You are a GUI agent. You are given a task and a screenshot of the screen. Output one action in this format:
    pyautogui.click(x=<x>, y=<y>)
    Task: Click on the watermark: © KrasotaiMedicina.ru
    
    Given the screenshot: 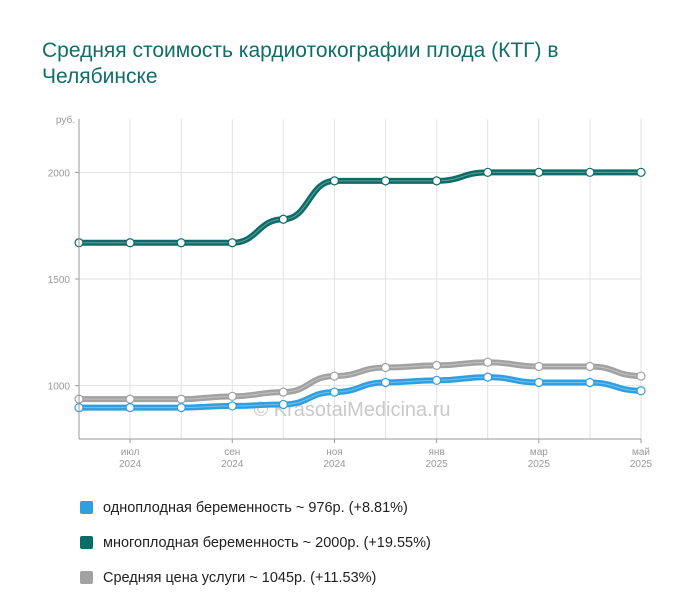 What is the action you would take?
    pyautogui.click(x=351, y=410)
    